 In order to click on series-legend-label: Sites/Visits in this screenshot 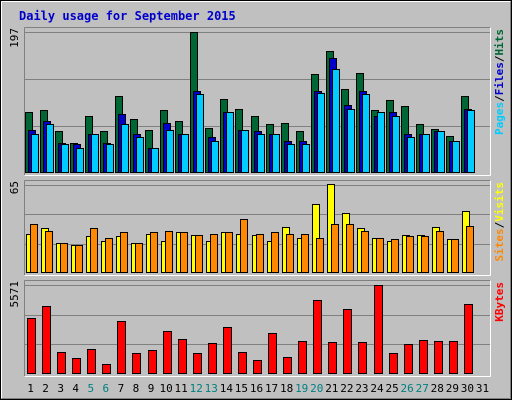, I will do `click(499, 222)`.